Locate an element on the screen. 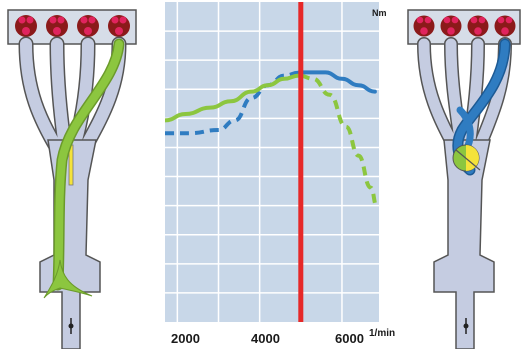  x-tick-label-2000: 2000 is located at coordinates (185, 338).